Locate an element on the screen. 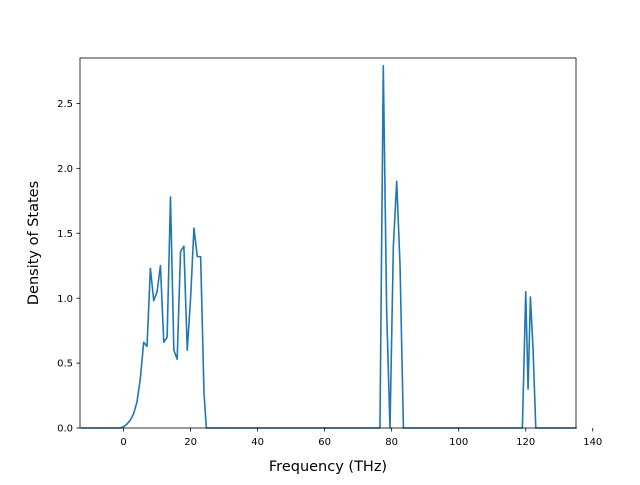 This screenshot has width=640, height=485. y-tick-label: 0.0 is located at coordinates (65, 429).